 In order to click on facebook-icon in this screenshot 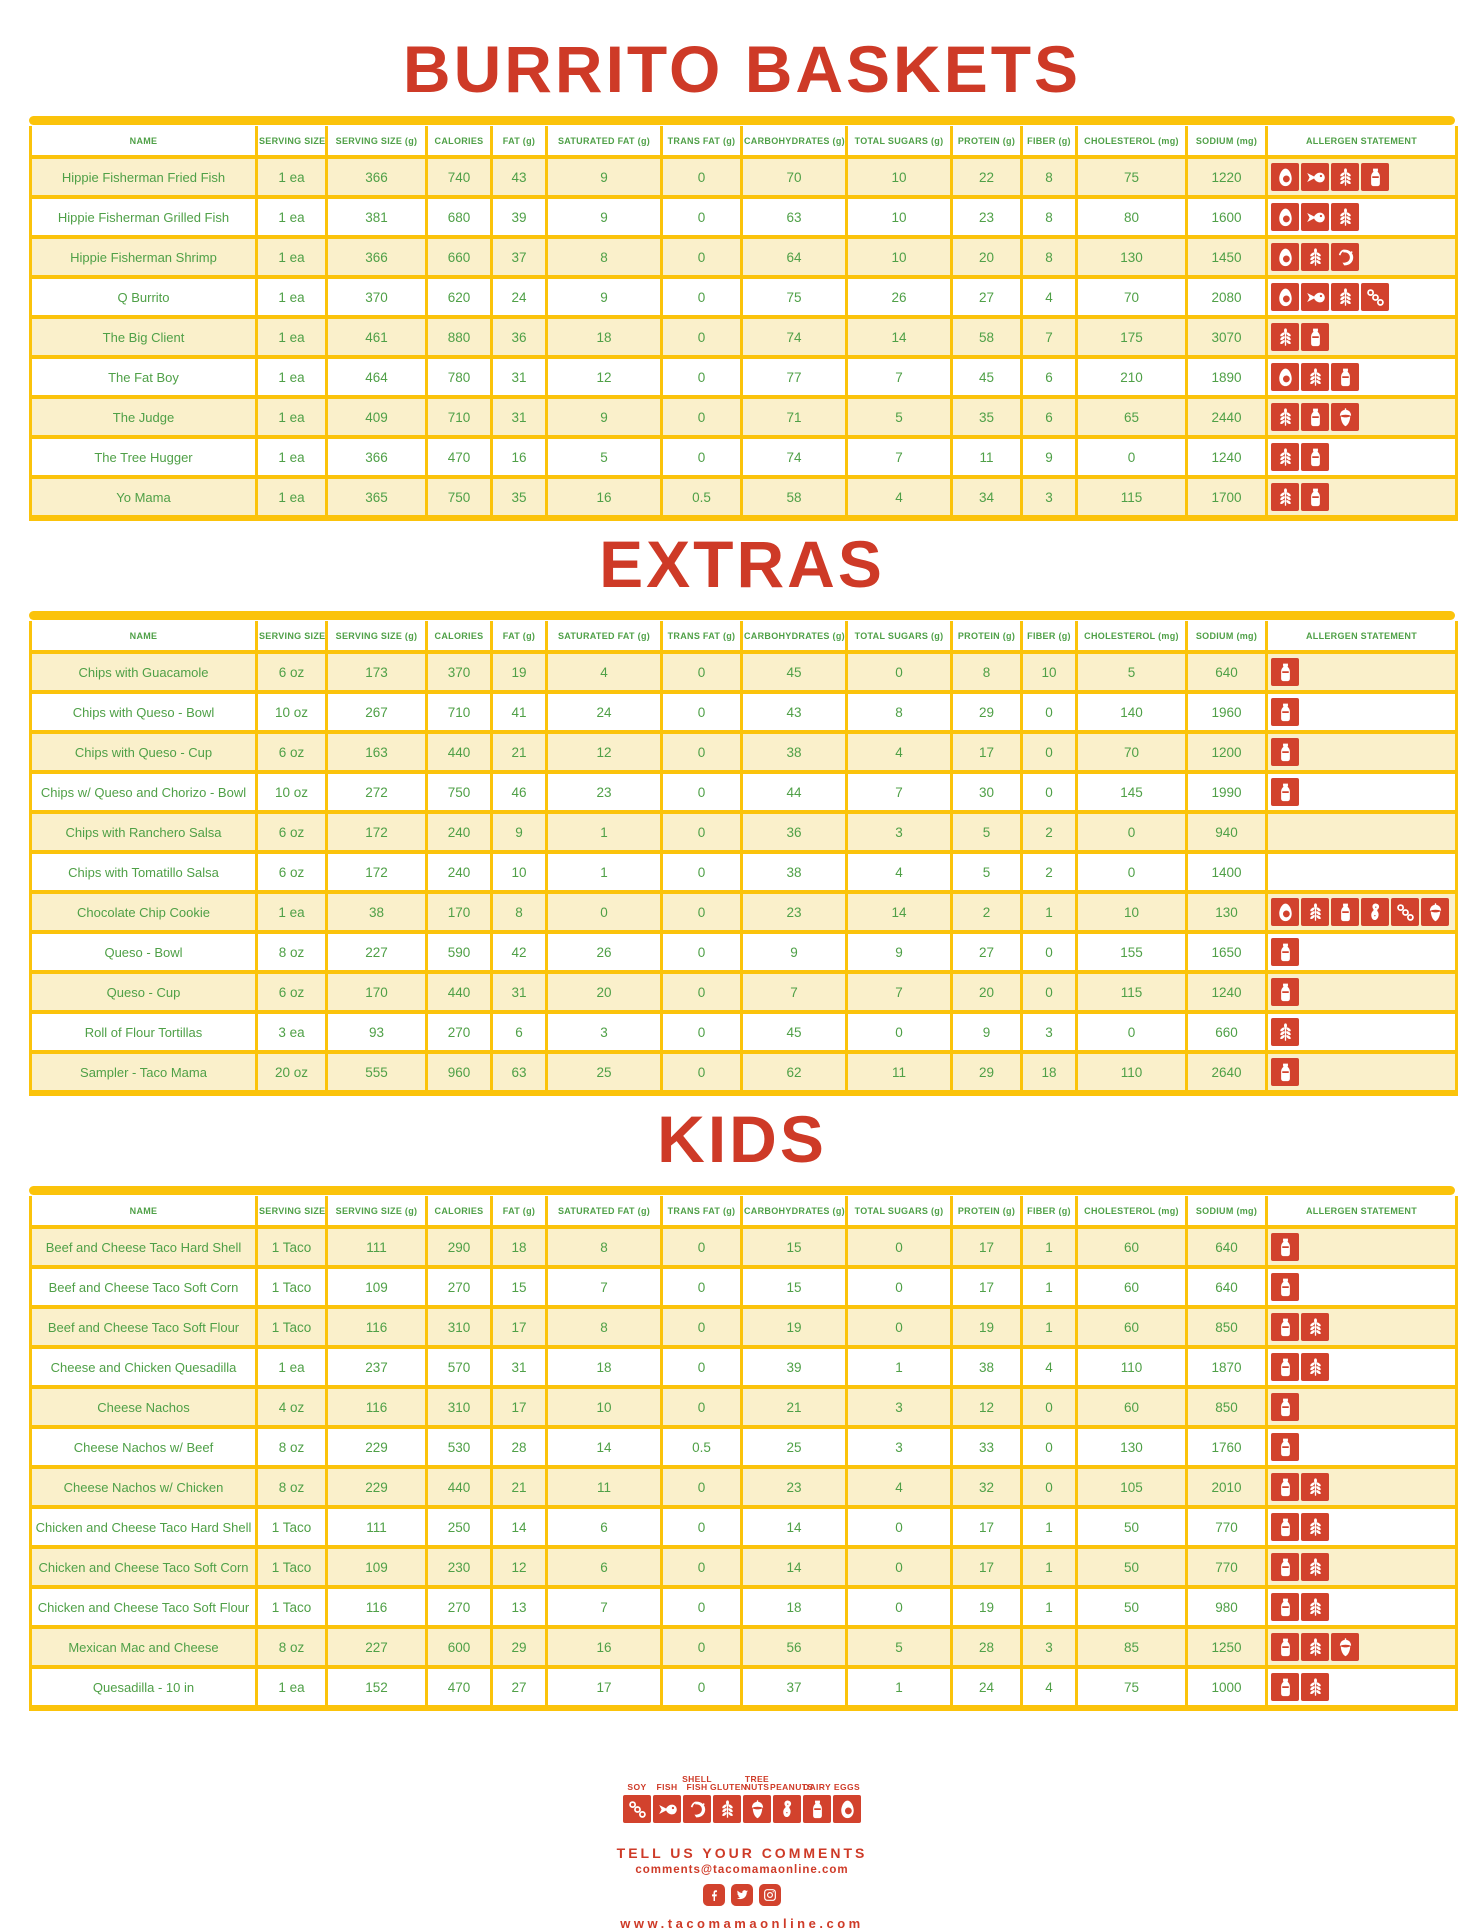, I will do `click(714, 1895)`.